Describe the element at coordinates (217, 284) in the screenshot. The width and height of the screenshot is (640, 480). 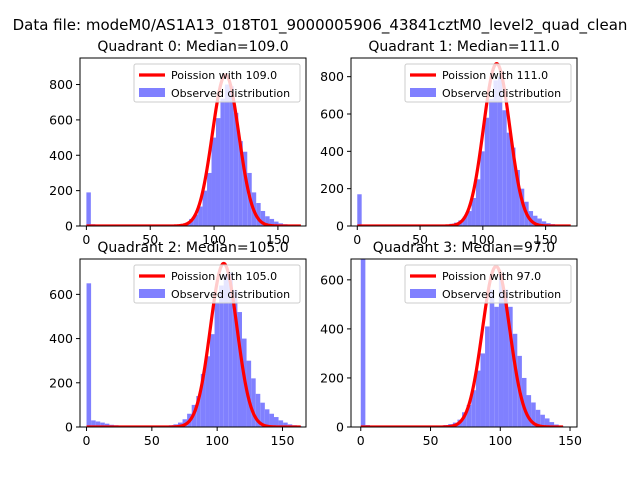
I see `legend: Poission with 105.0 Observed distribution` at that location.